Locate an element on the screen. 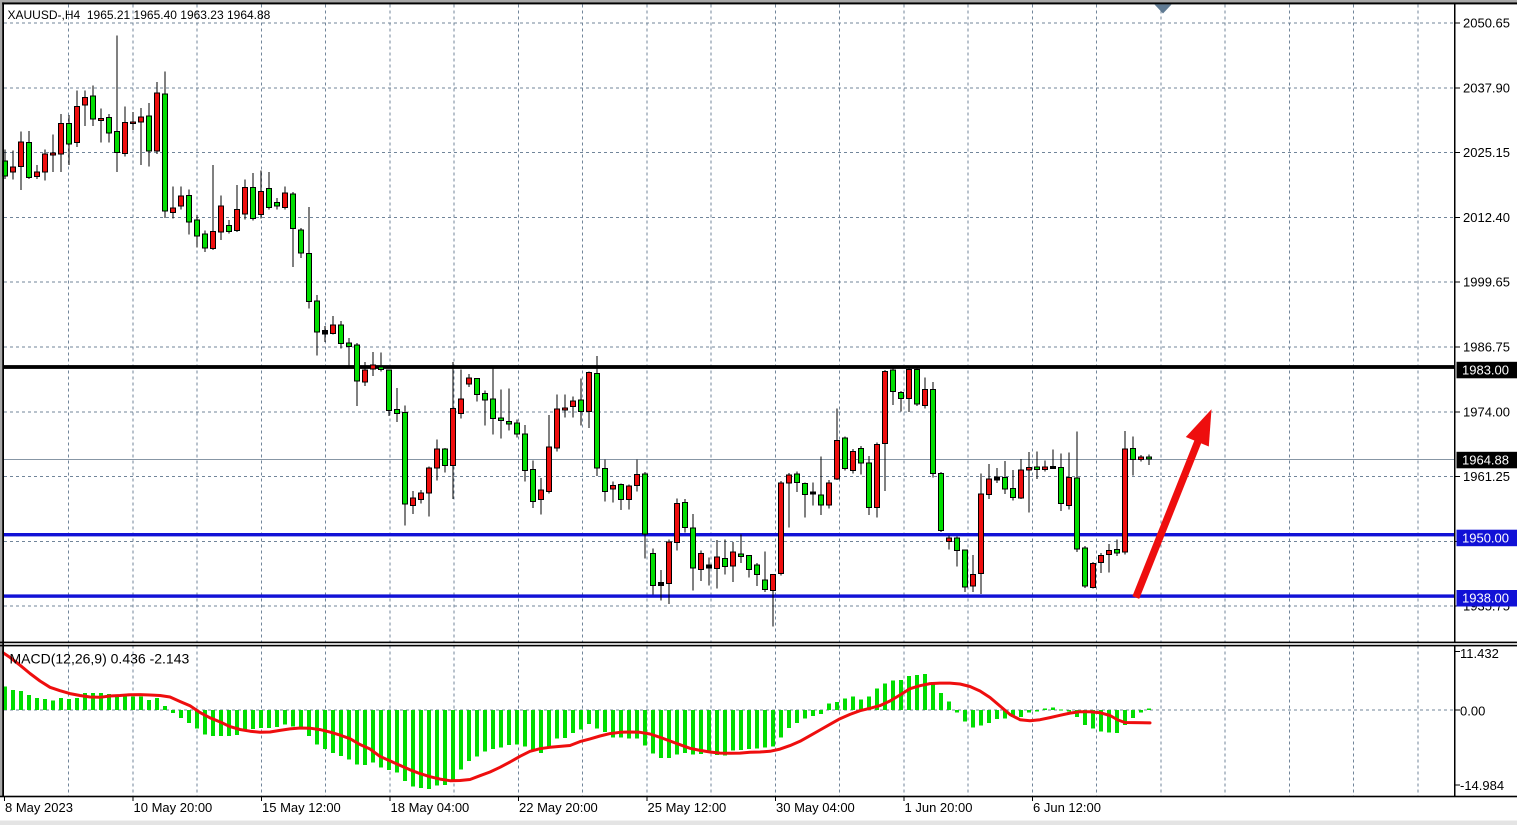 The width and height of the screenshot is (1517, 825). svg-text: 0.00 is located at coordinates (1472, 710).